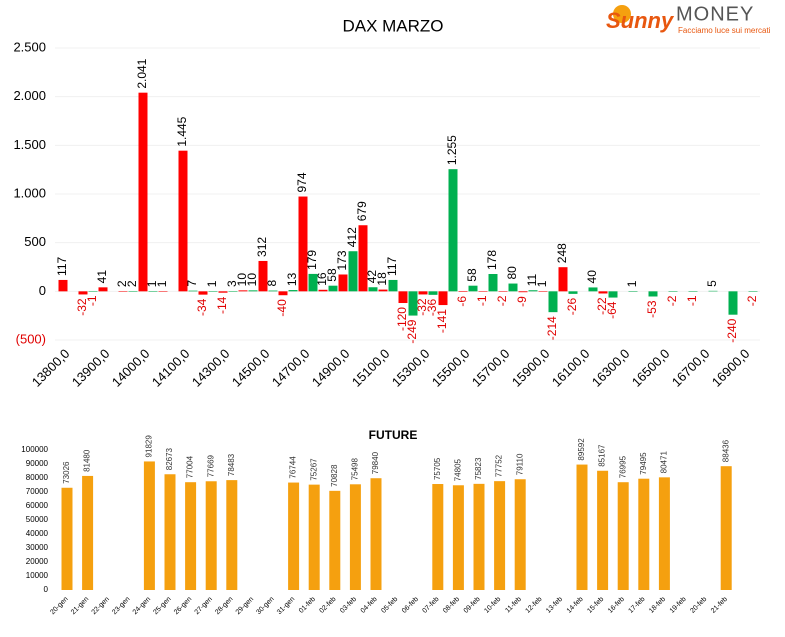  What do you see at coordinates (251, 368) in the screenshot?
I see `x-tick-label: 14500,0` at bounding box center [251, 368].